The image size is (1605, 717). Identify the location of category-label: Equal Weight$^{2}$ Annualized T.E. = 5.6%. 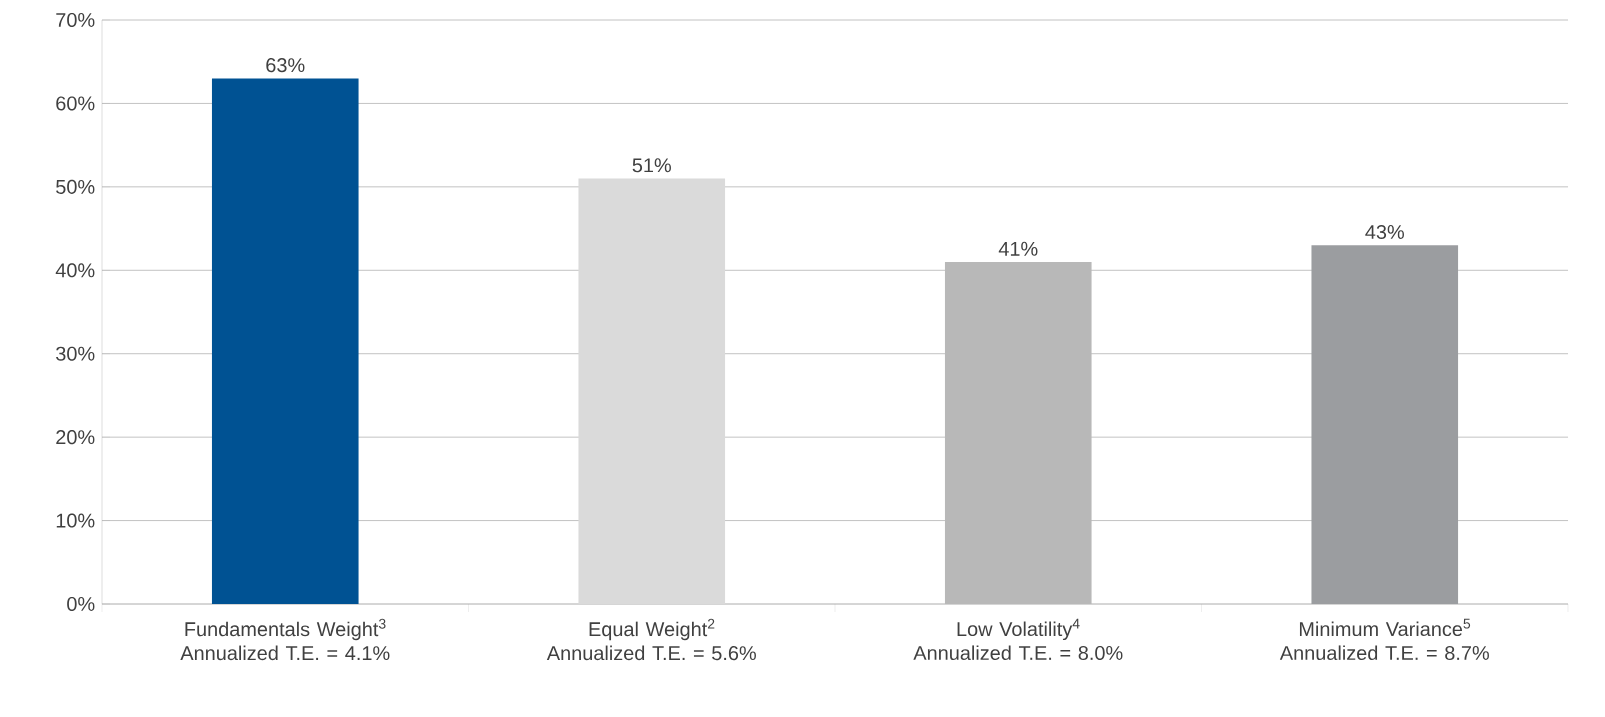
(651, 639).